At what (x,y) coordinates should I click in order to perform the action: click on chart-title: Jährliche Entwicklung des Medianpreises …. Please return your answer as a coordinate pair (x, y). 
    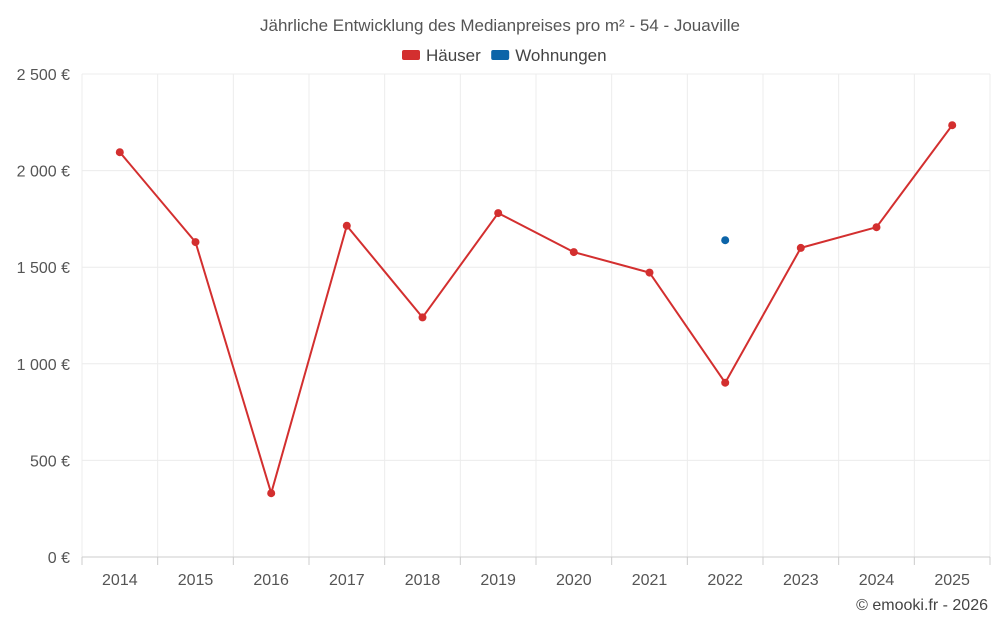
    Looking at the image, I should click on (500, 25).